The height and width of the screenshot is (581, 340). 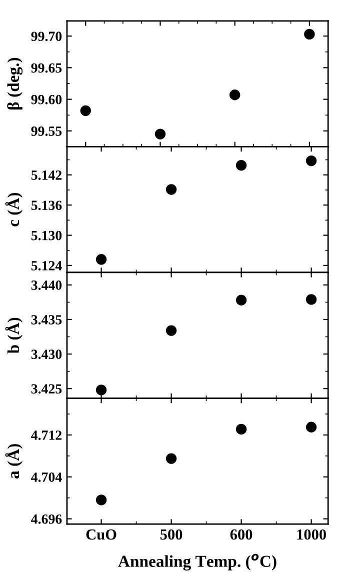 I want to click on y-axis-title: b (Å), so click(x=14, y=336).